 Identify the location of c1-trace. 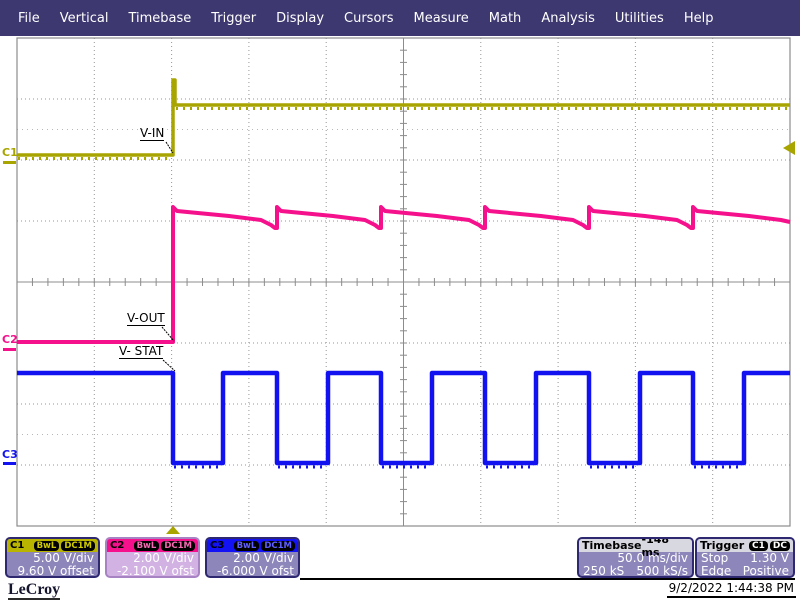
(403, 117).